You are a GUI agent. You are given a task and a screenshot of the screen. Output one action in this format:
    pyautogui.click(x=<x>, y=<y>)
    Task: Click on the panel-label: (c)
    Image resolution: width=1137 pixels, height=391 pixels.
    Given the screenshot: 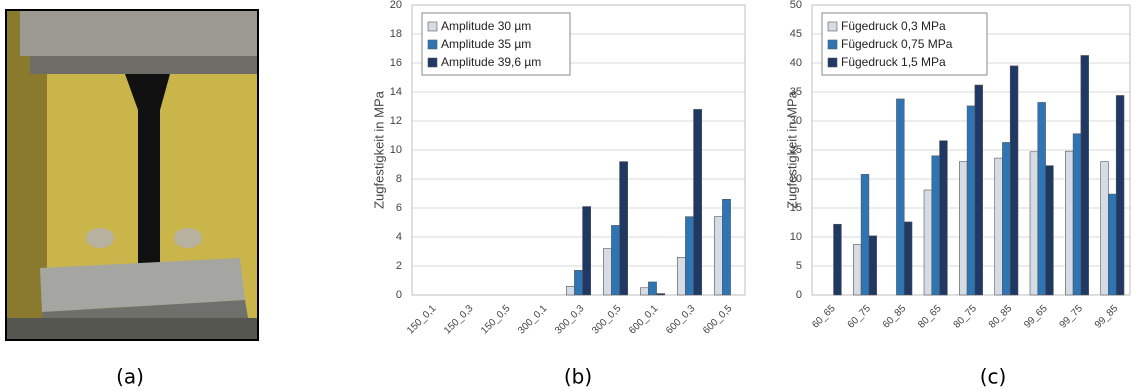 What is the action you would take?
    pyautogui.click(x=993, y=377)
    